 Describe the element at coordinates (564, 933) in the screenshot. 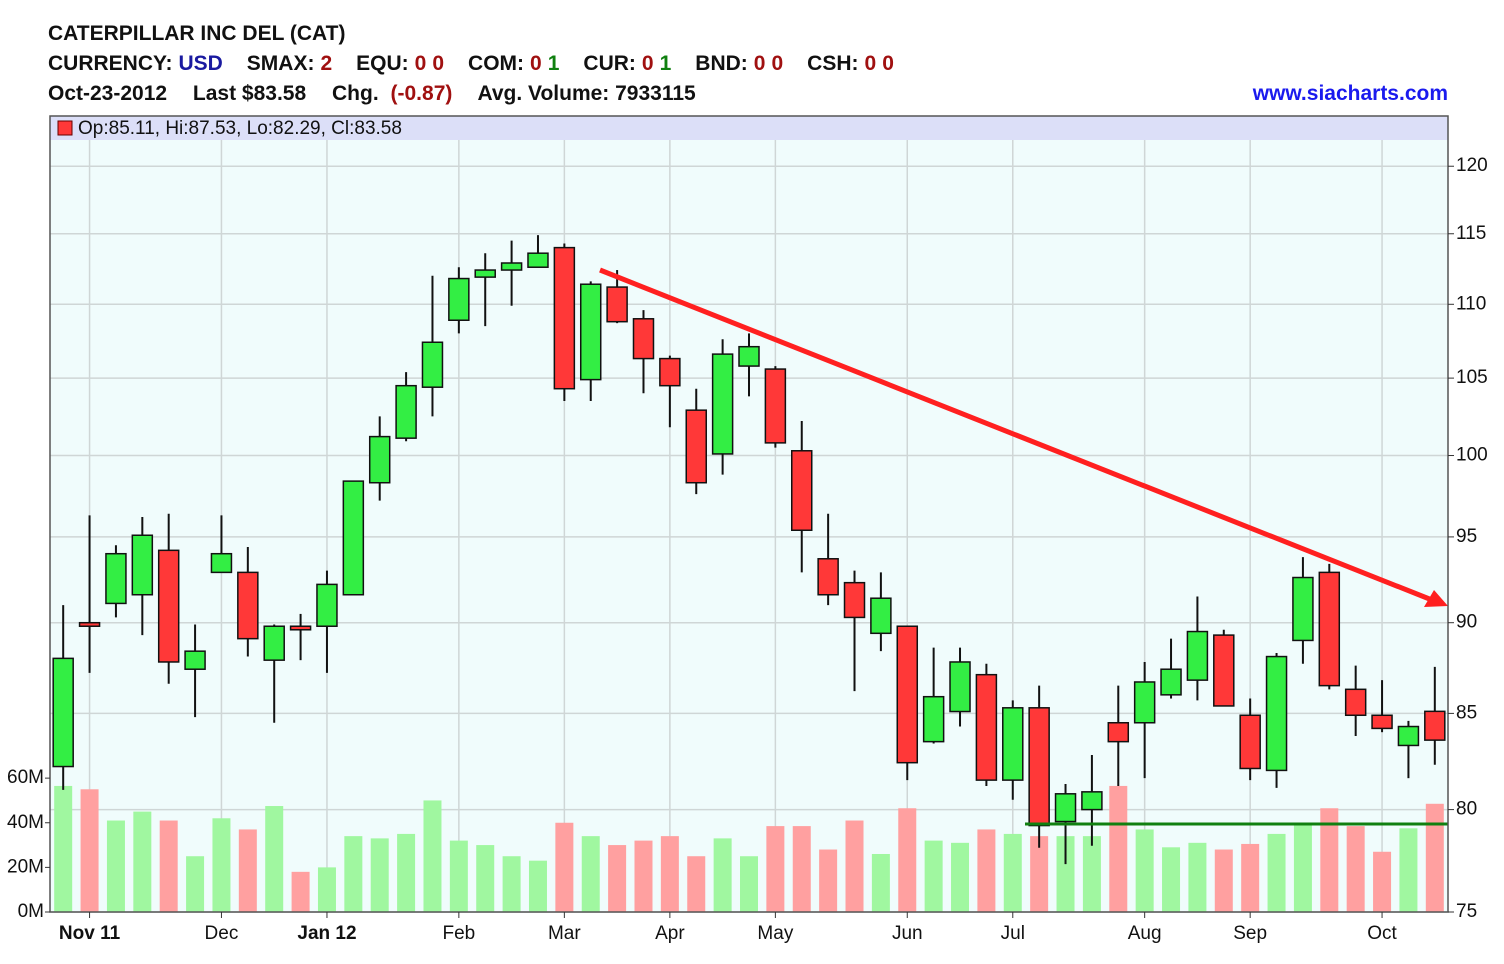

I see `x-tick-label: Mar` at that location.